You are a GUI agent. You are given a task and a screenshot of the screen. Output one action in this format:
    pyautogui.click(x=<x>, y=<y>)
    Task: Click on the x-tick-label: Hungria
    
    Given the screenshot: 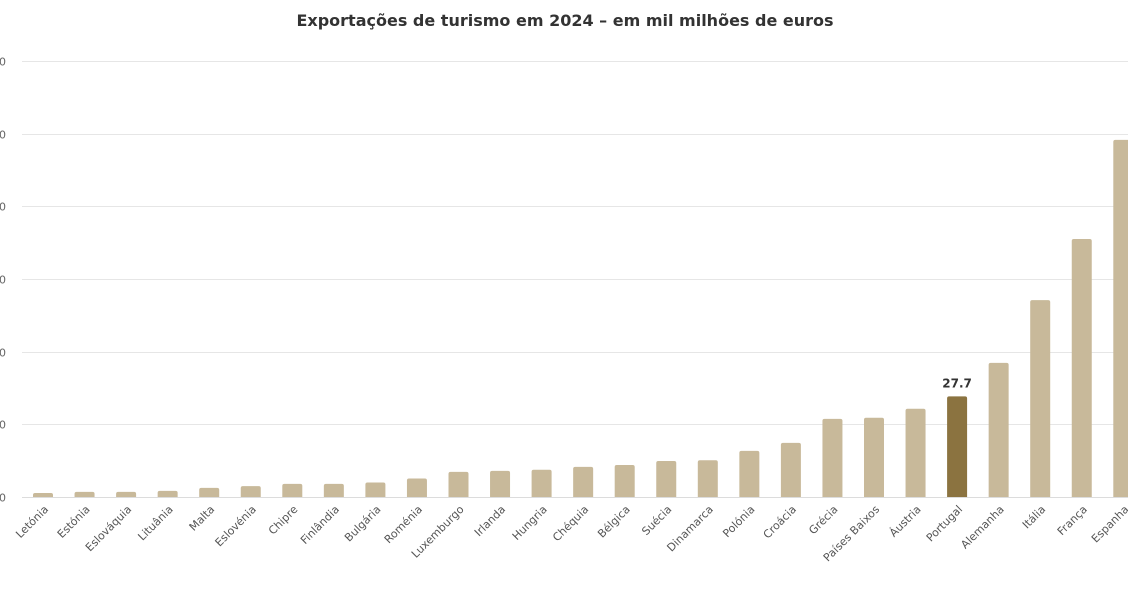 What is the action you would take?
    pyautogui.click(x=530, y=523)
    